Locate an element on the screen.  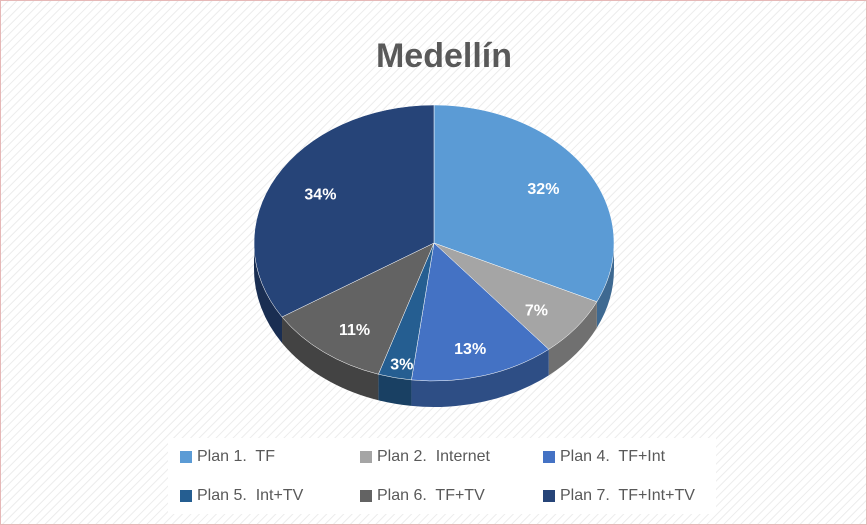
data-label: 34% is located at coordinates (320, 194).